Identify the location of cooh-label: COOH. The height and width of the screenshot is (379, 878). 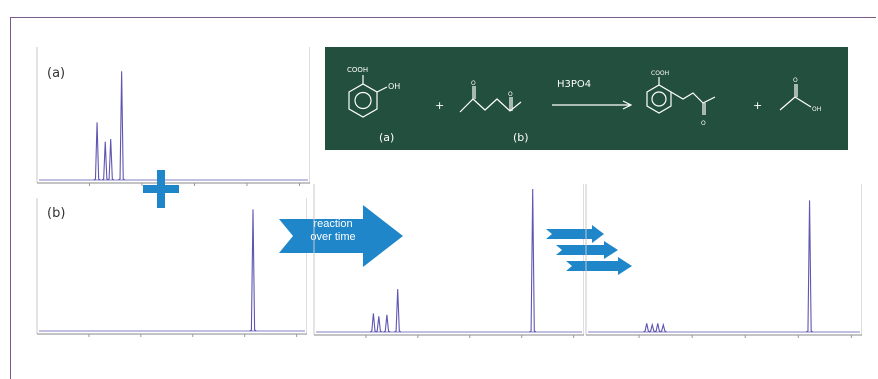
(357, 70).